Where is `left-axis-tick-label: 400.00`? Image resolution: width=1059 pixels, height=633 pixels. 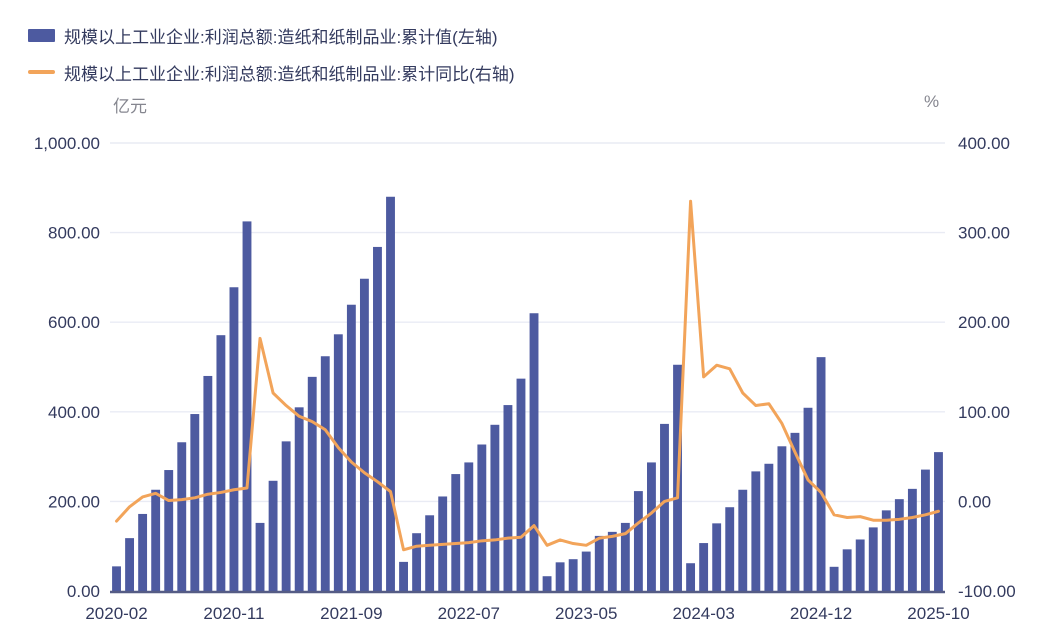 left-axis-tick-label: 400.00 is located at coordinates (74, 412).